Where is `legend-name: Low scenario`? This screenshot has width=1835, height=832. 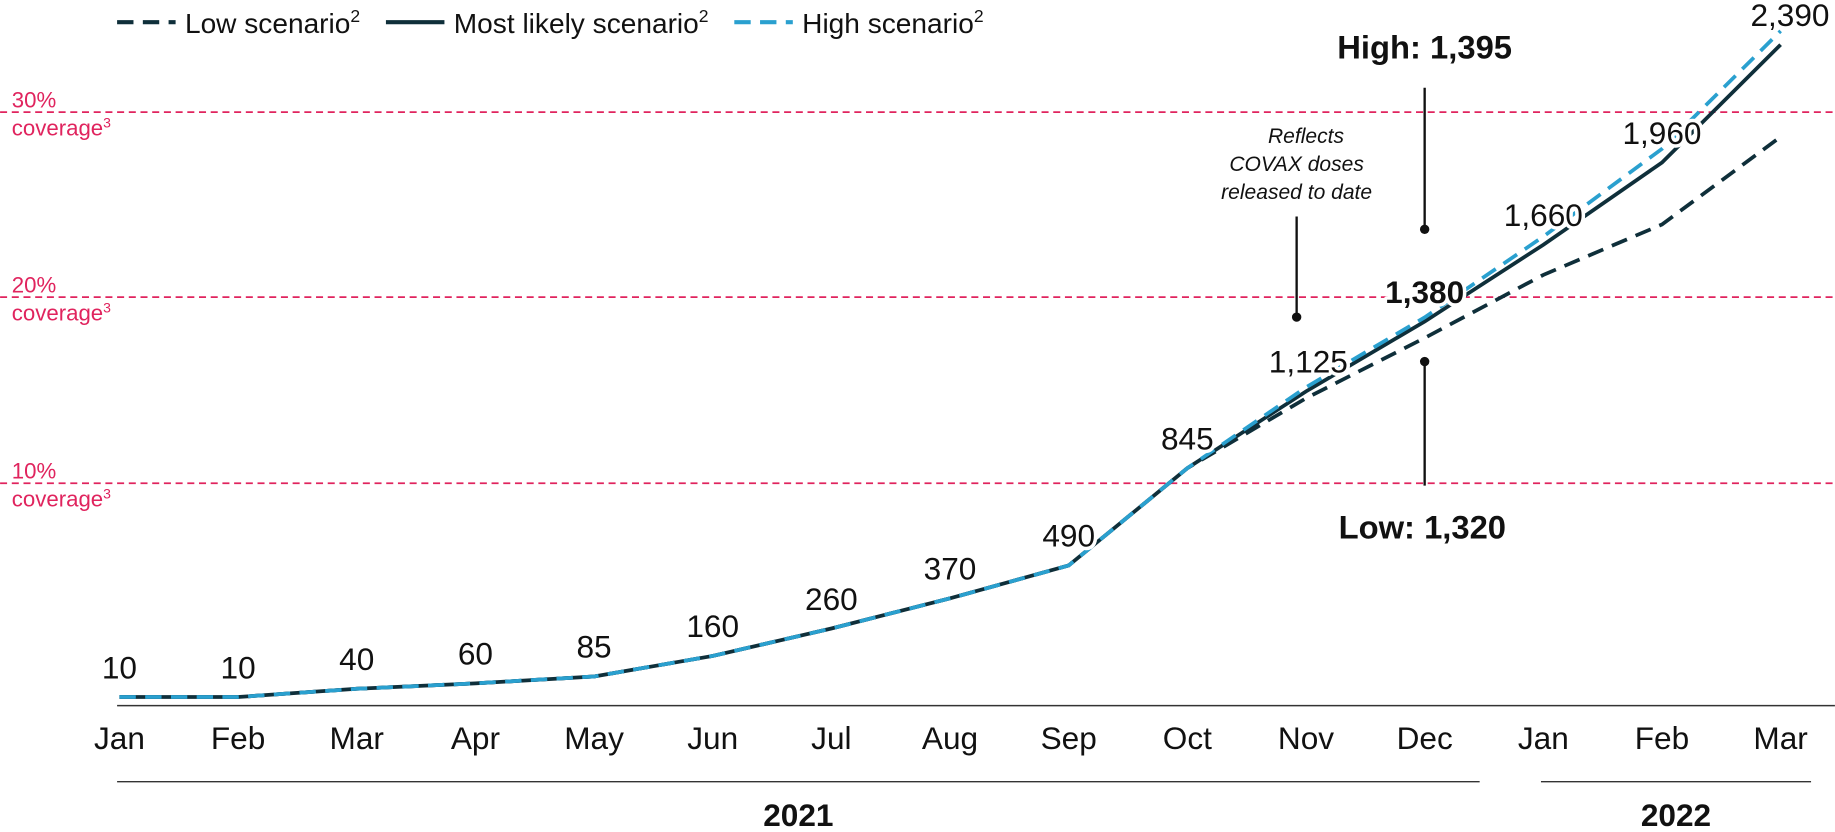
legend-name: Low scenario is located at coordinates (267, 23).